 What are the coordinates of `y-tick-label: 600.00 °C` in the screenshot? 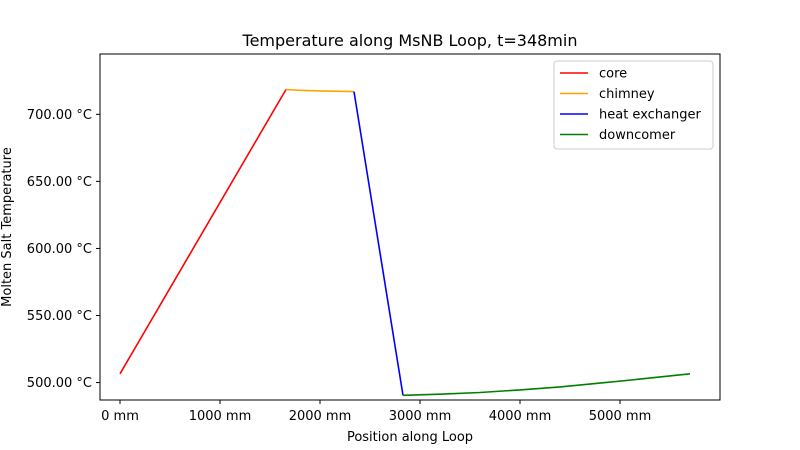 It's located at (59, 249).